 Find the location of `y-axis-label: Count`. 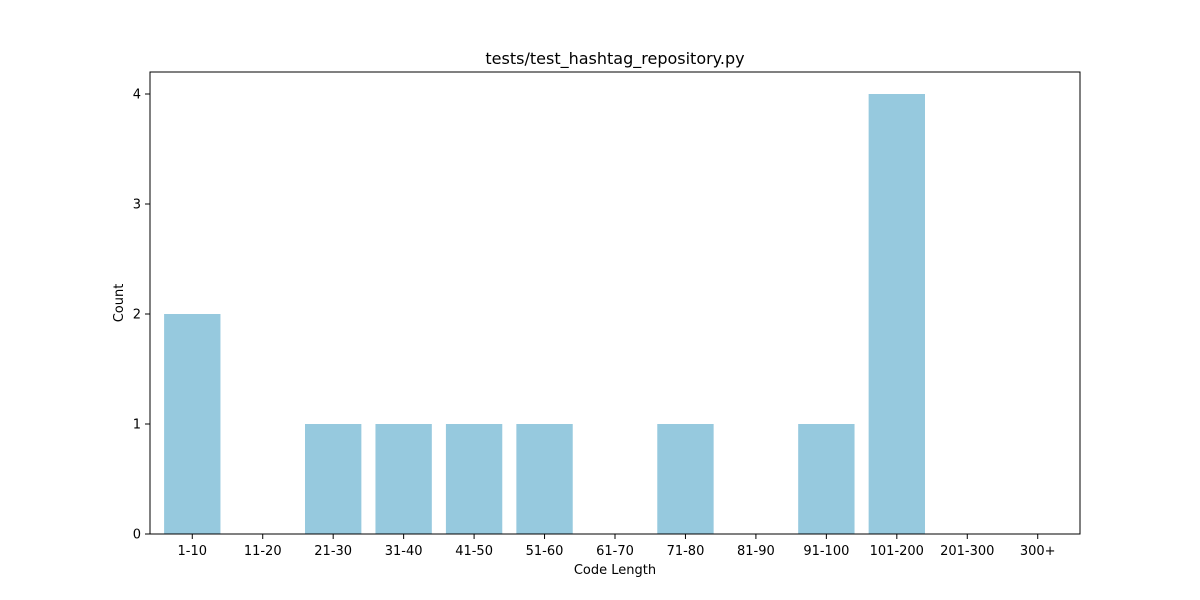

y-axis-label: Count is located at coordinates (119, 303).